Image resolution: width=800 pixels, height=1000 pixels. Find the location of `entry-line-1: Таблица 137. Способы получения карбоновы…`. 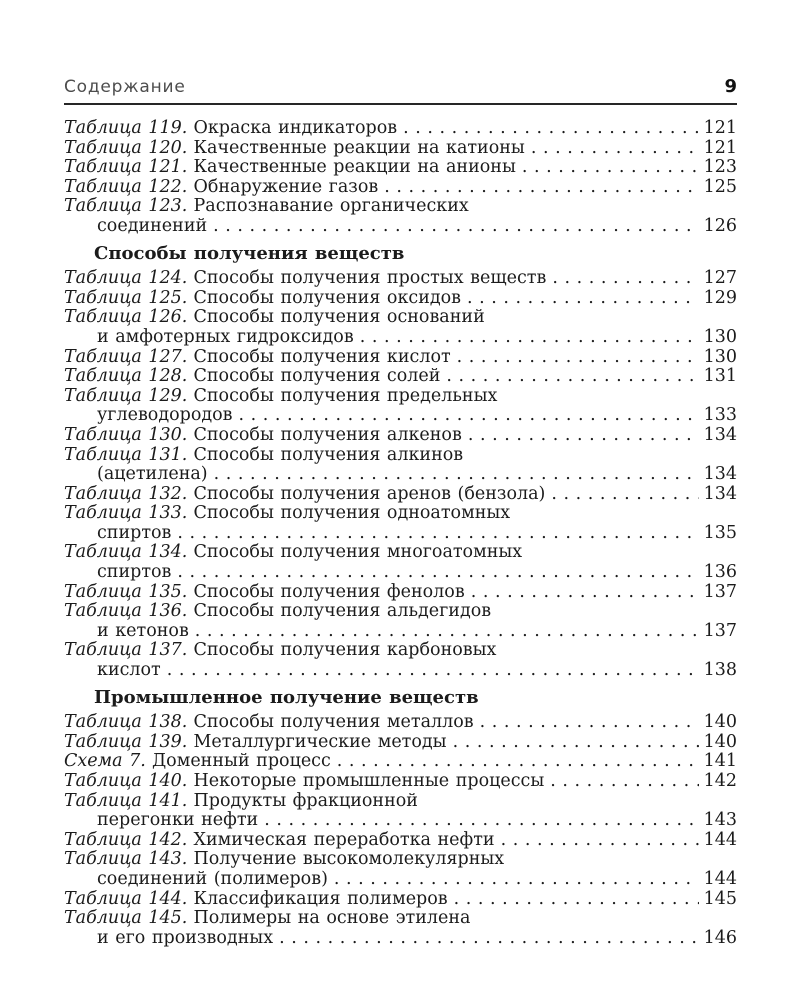

entry-line-1: Таблица 137. Способы получения карбоновы… is located at coordinates (400, 651).